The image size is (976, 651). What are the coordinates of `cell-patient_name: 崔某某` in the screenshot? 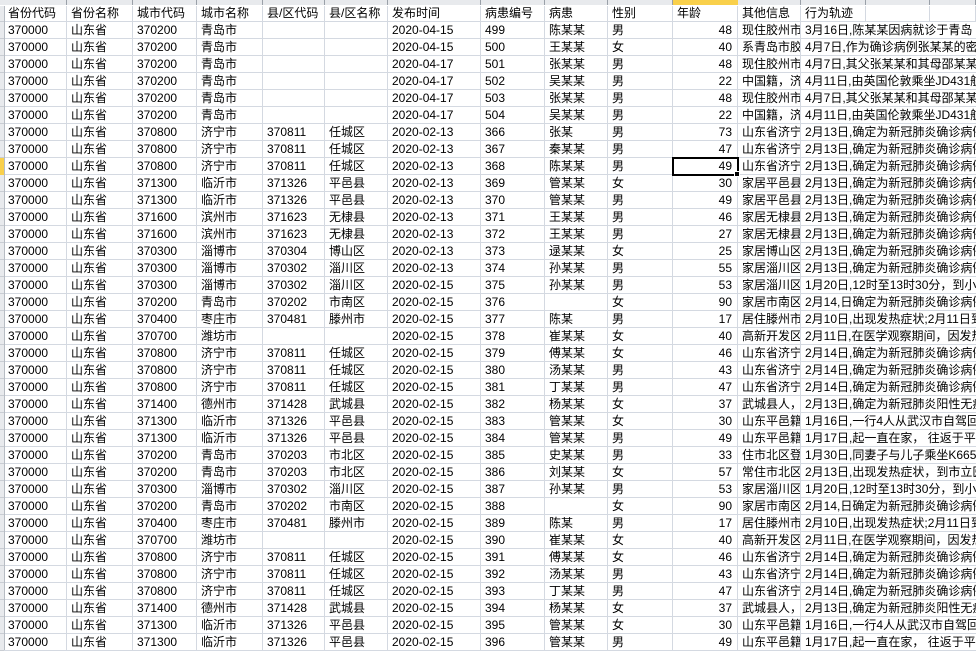 It's located at (576, 540).